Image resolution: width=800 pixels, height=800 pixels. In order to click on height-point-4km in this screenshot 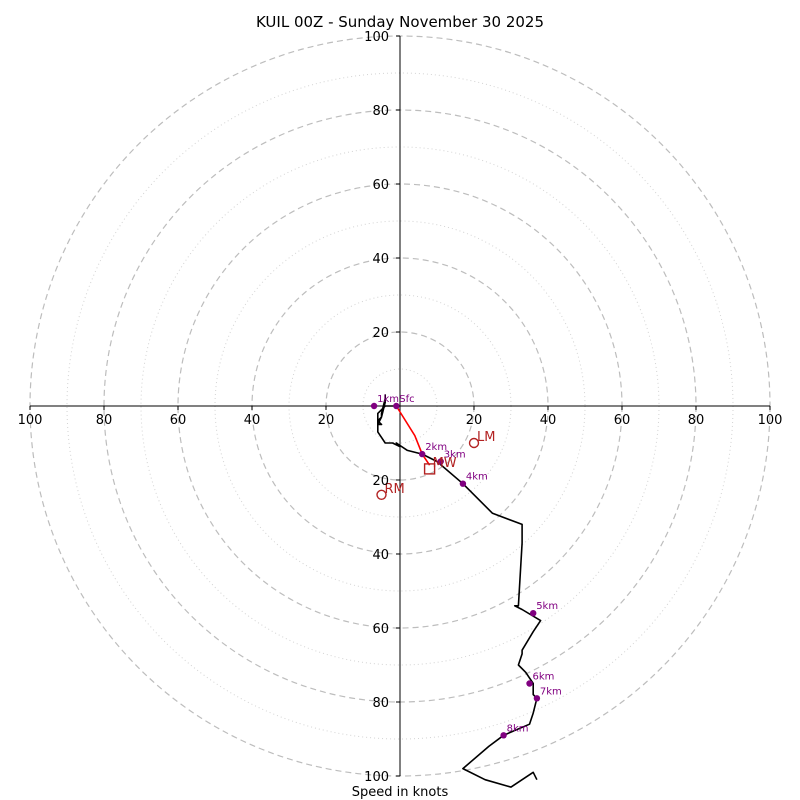, I will do `click(463, 483)`.